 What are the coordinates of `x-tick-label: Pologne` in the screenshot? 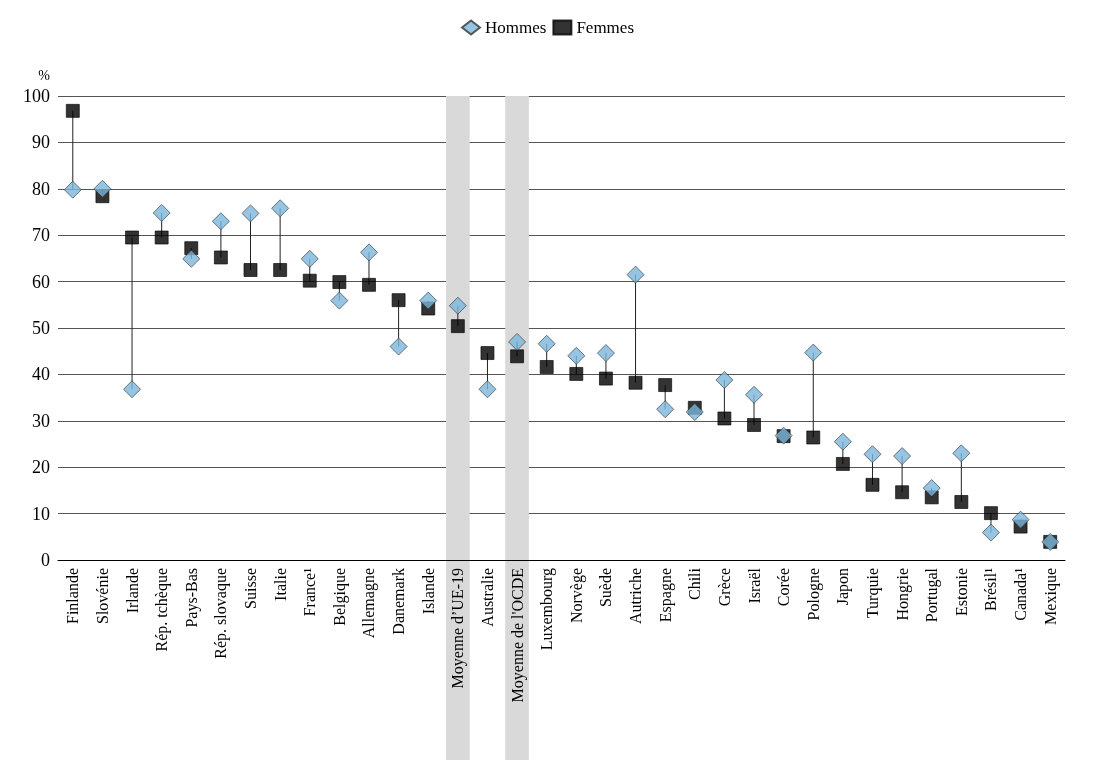 It's located at (813, 594).